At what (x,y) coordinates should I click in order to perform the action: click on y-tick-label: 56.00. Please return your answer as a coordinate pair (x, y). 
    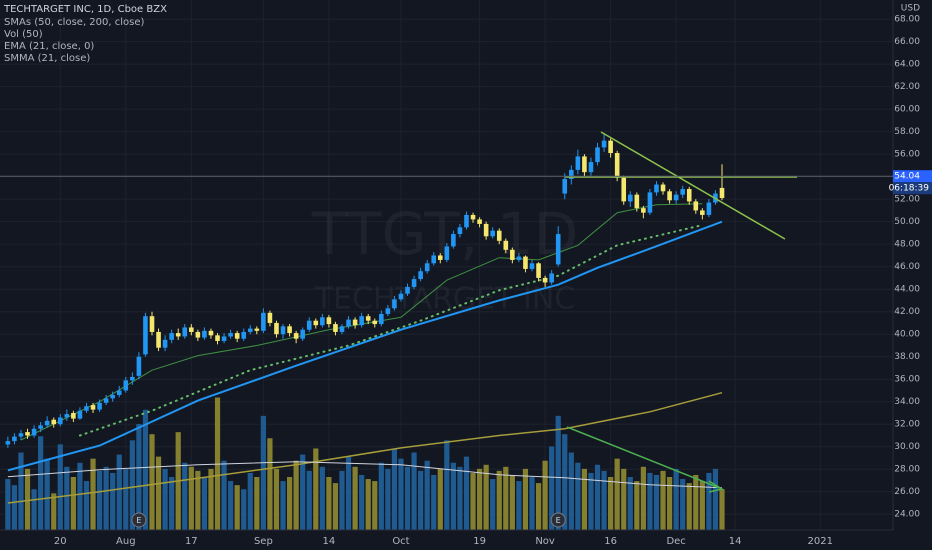
    Looking at the image, I should click on (907, 155).